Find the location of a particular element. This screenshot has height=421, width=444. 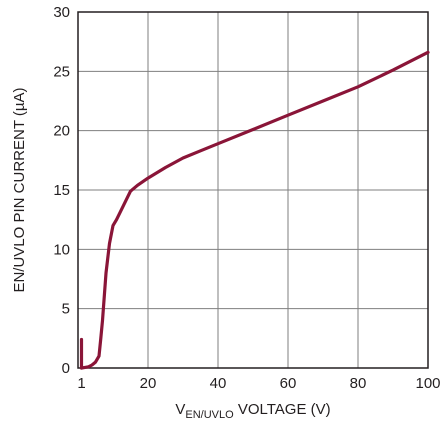

y-tick-label: 20 is located at coordinates (61, 131).